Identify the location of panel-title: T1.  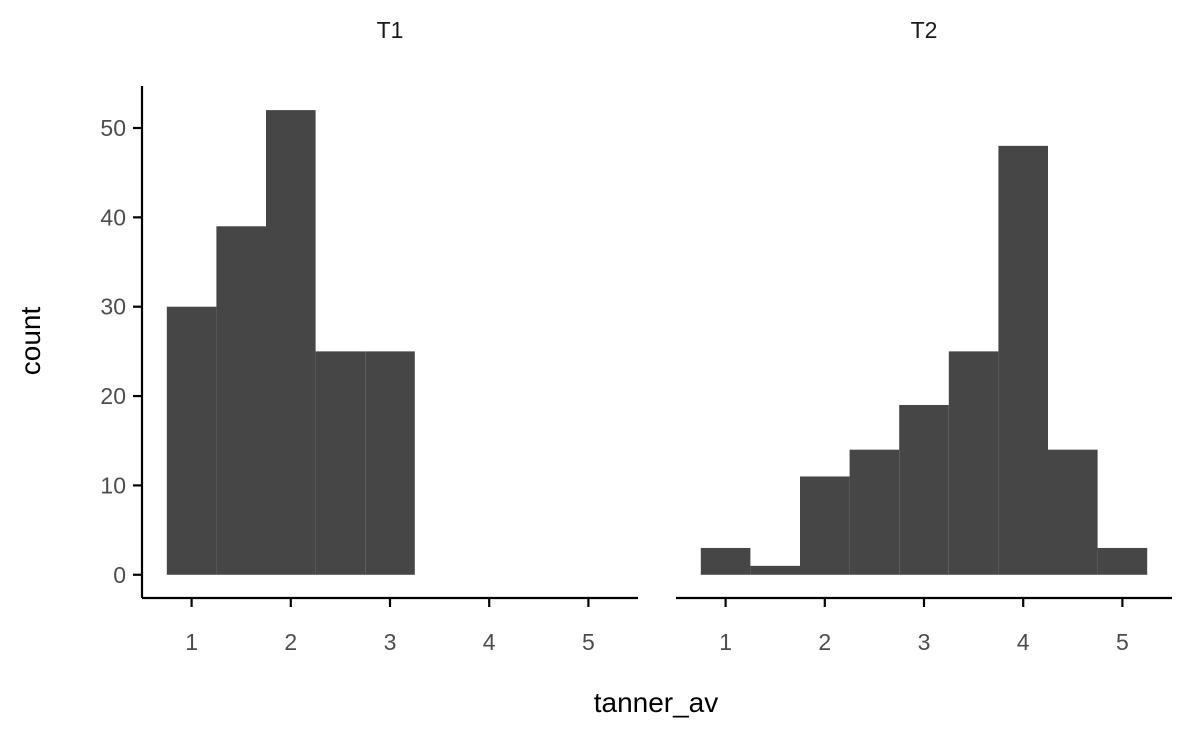
(390, 30).